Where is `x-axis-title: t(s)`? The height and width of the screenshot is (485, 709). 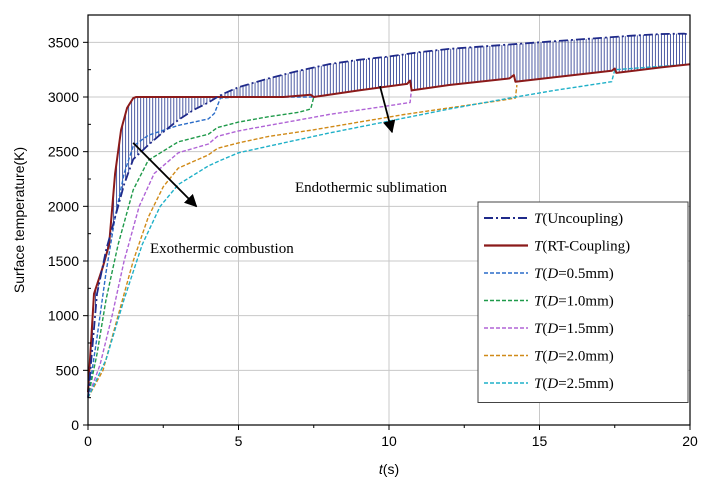
x-axis-title: t(s) is located at coordinates (389, 469).